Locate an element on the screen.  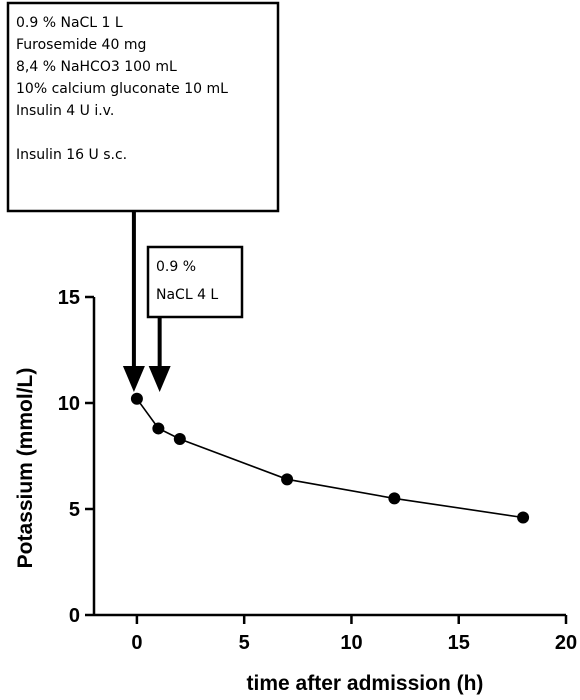
y-tick-label: 5 is located at coordinates (74, 510).